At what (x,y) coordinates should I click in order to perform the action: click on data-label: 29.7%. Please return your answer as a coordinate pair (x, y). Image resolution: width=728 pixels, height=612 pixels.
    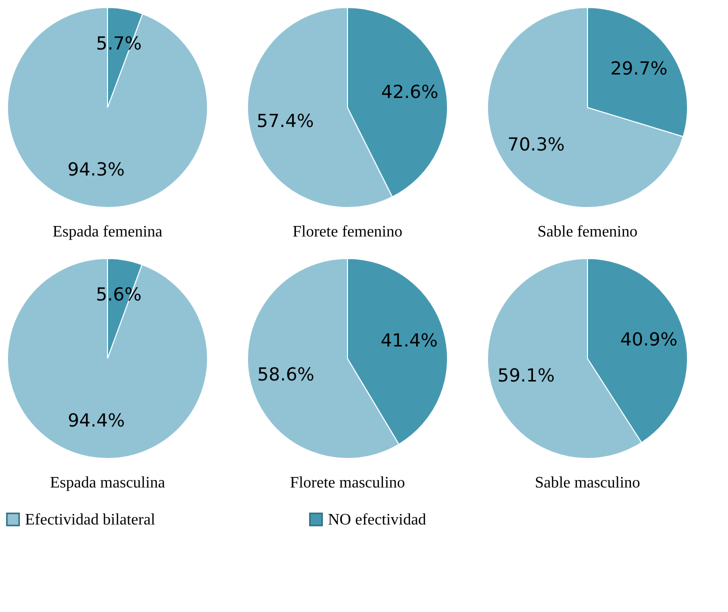
    Looking at the image, I should click on (639, 69).